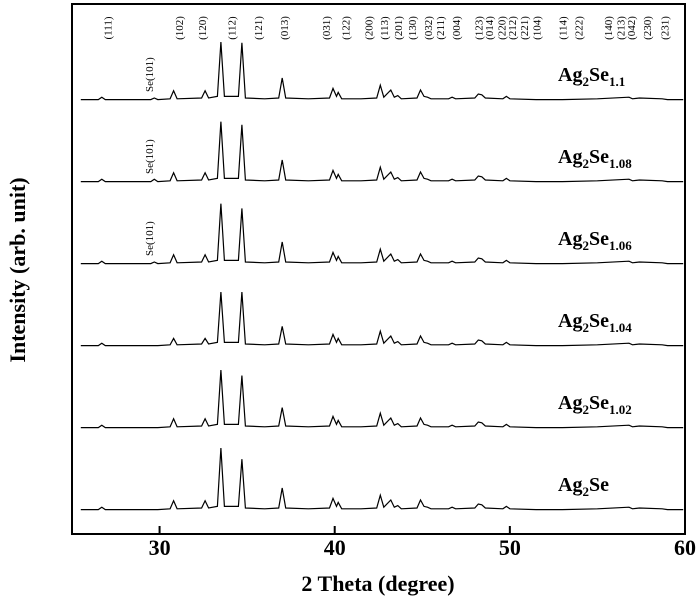  What do you see at coordinates (595, 159) in the screenshot?
I see `series-label: Ag2Se1.08` at bounding box center [595, 159].